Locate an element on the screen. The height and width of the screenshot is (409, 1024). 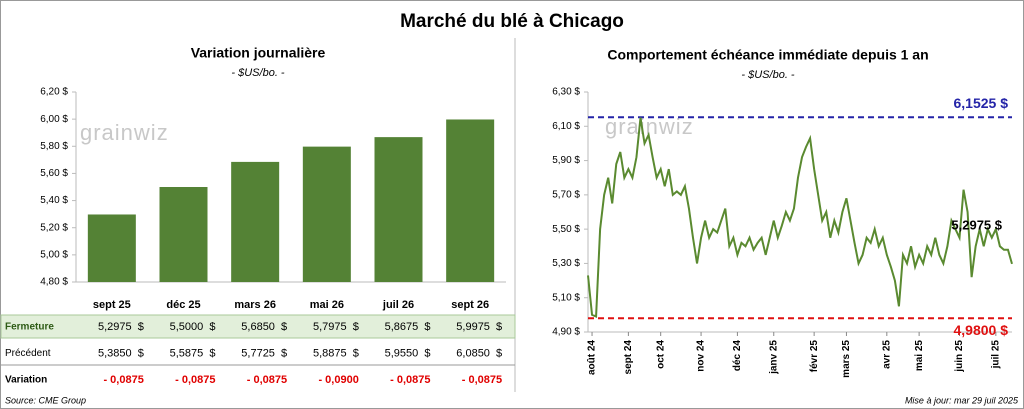
x-tick-label: juil 25 is located at coordinates (995, 355).